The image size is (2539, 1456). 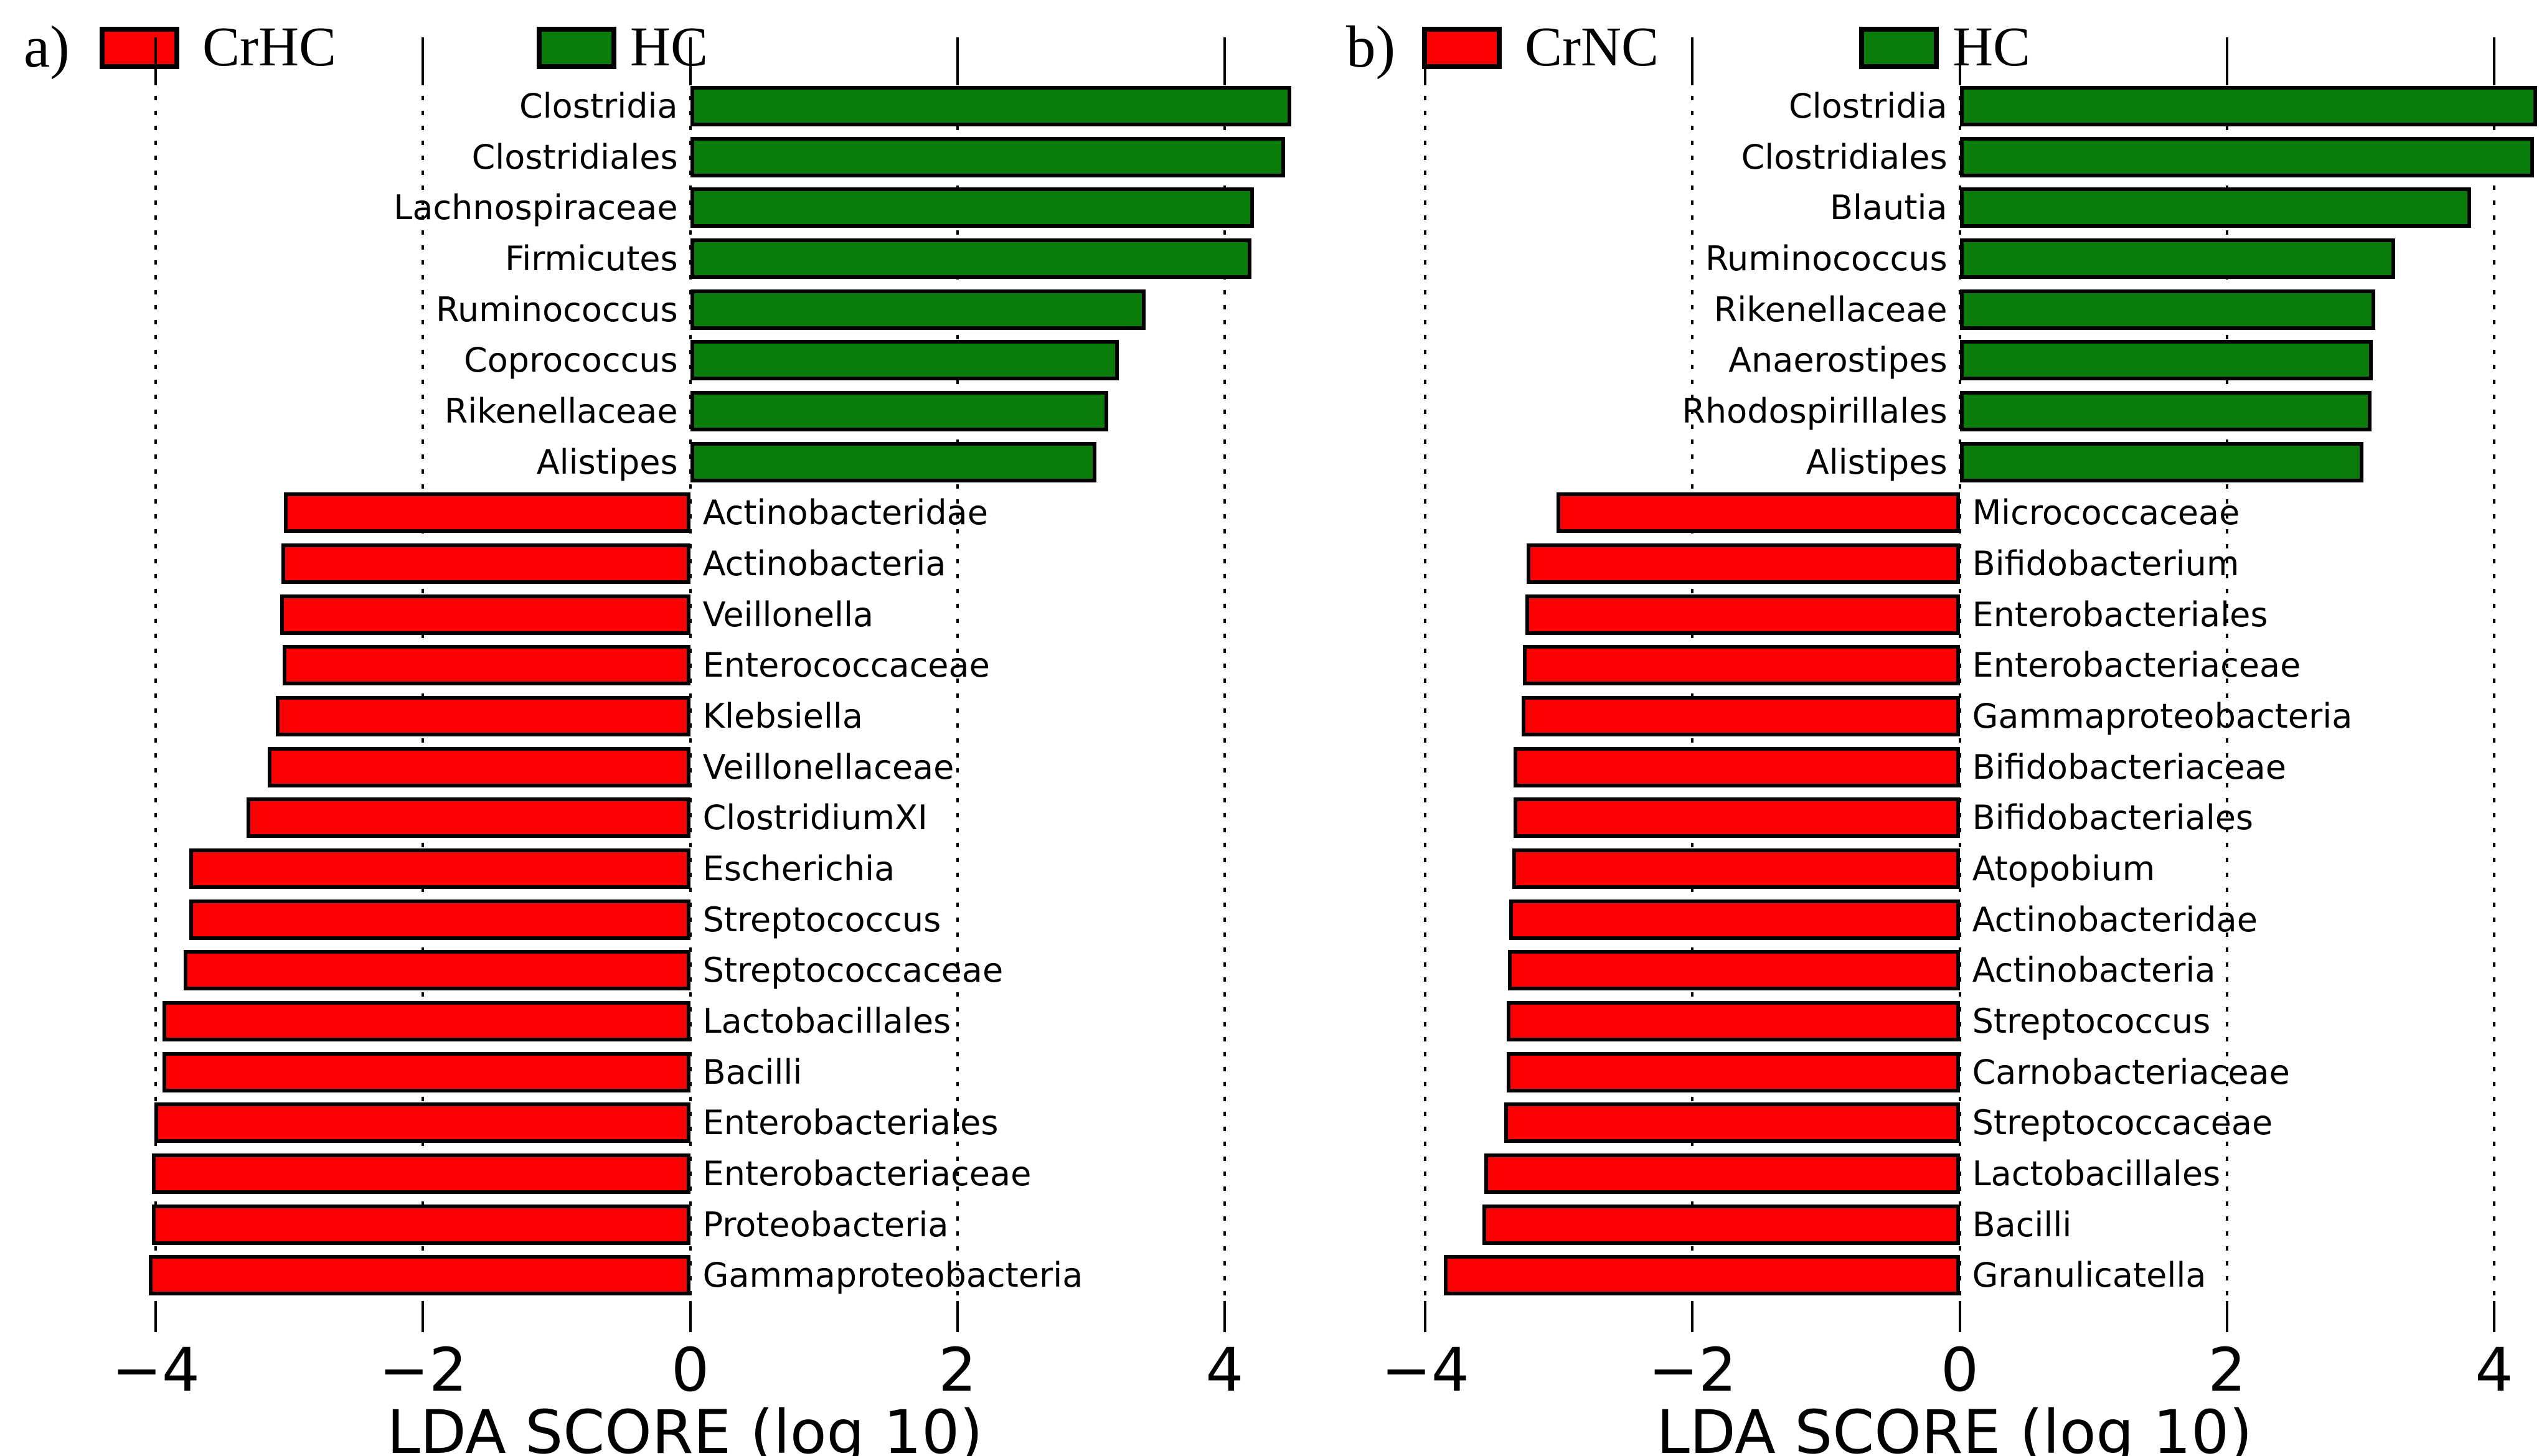 What do you see at coordinates (684, 716) in the screenshot?
I see `bar-row: Klebsiella` at bounding box center [684, 716].